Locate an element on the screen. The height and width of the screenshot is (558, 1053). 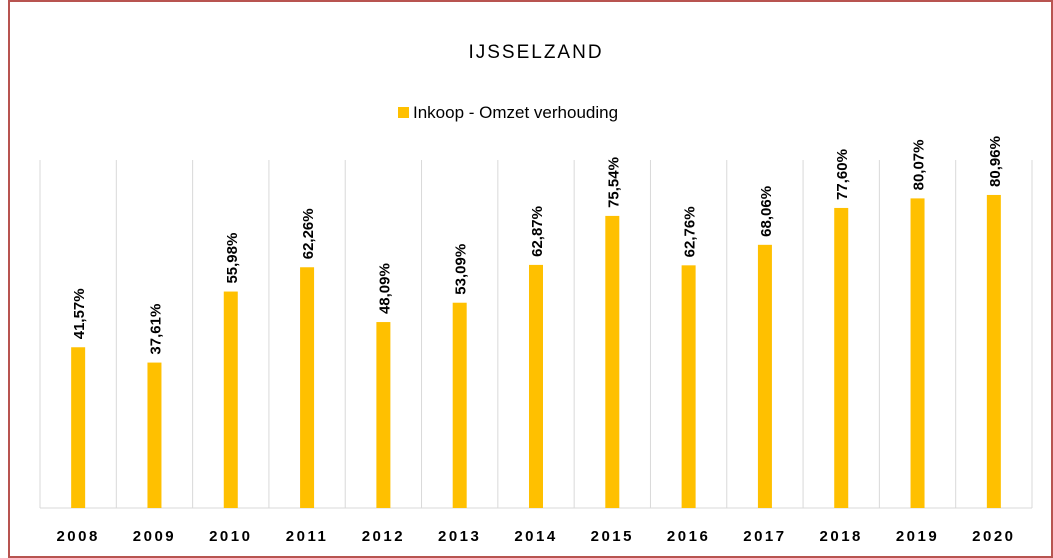
x-tick-label: 2015 is located at coordinates (612, 536).